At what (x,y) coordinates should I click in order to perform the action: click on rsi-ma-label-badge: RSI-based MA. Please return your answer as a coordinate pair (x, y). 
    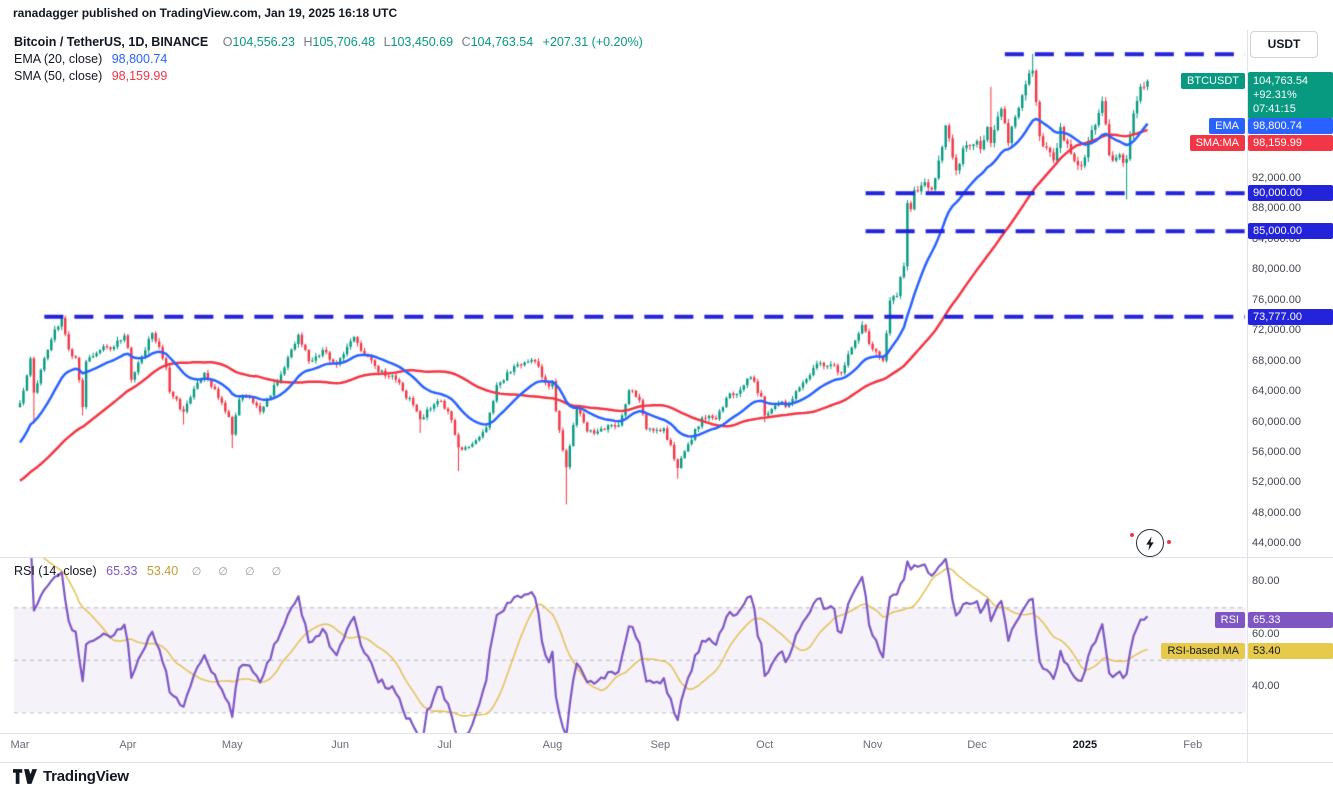
    Looking at the image, I should click on (1203, 650).